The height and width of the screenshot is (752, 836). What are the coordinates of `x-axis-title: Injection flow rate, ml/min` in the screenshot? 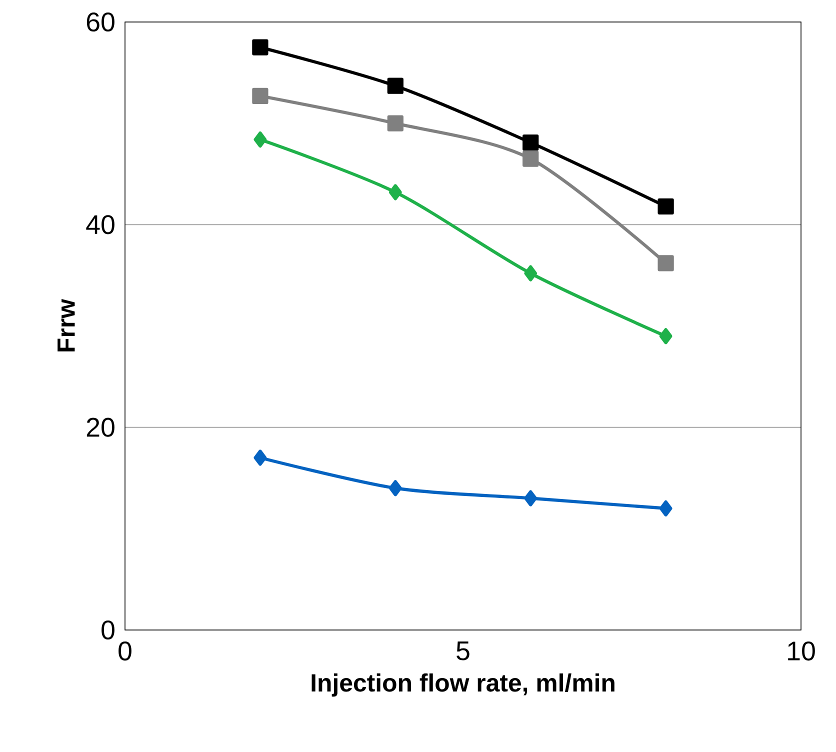 It's located at (463, 685).